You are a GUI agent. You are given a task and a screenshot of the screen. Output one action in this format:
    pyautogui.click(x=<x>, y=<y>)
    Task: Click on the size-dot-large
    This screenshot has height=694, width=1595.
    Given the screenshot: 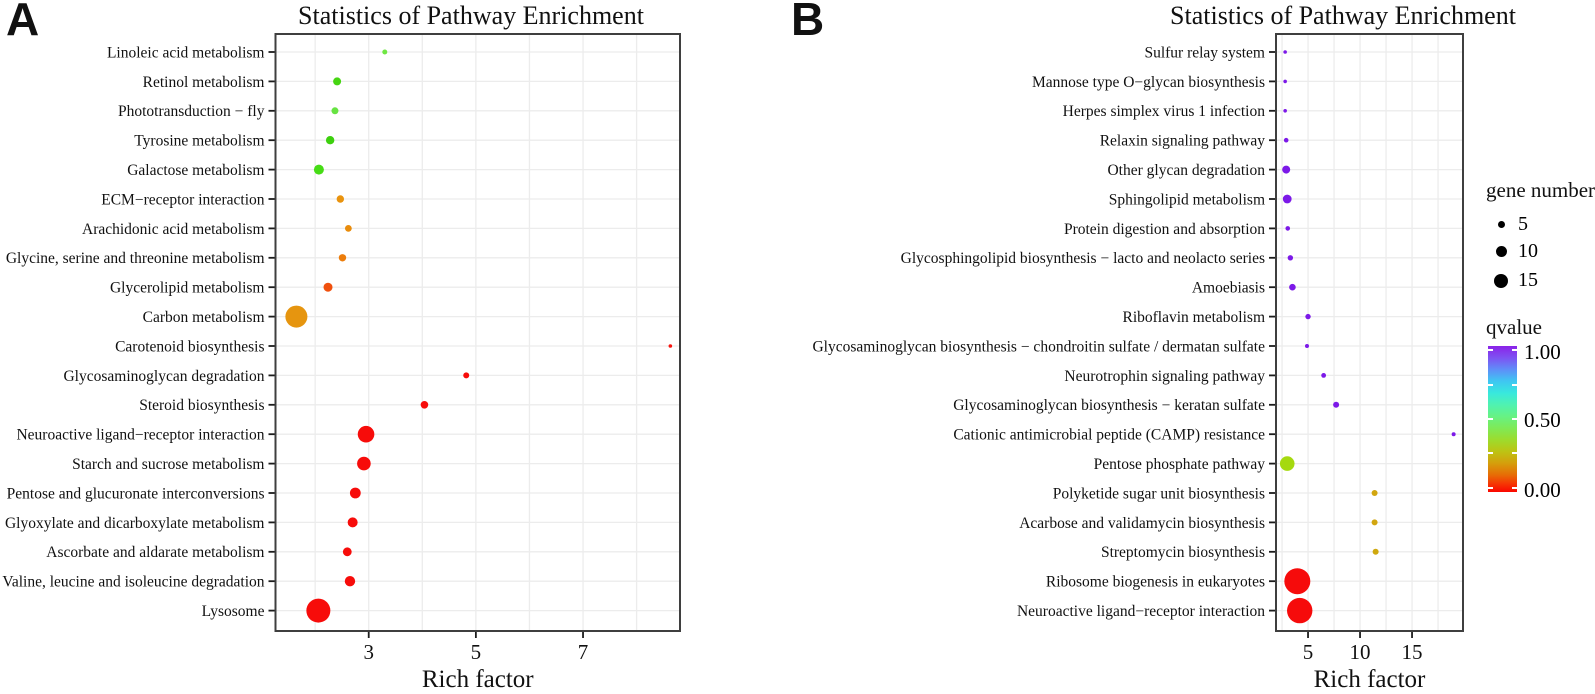 What is the action you would take?
    pyautogui.click(x=1501, y=280)
    